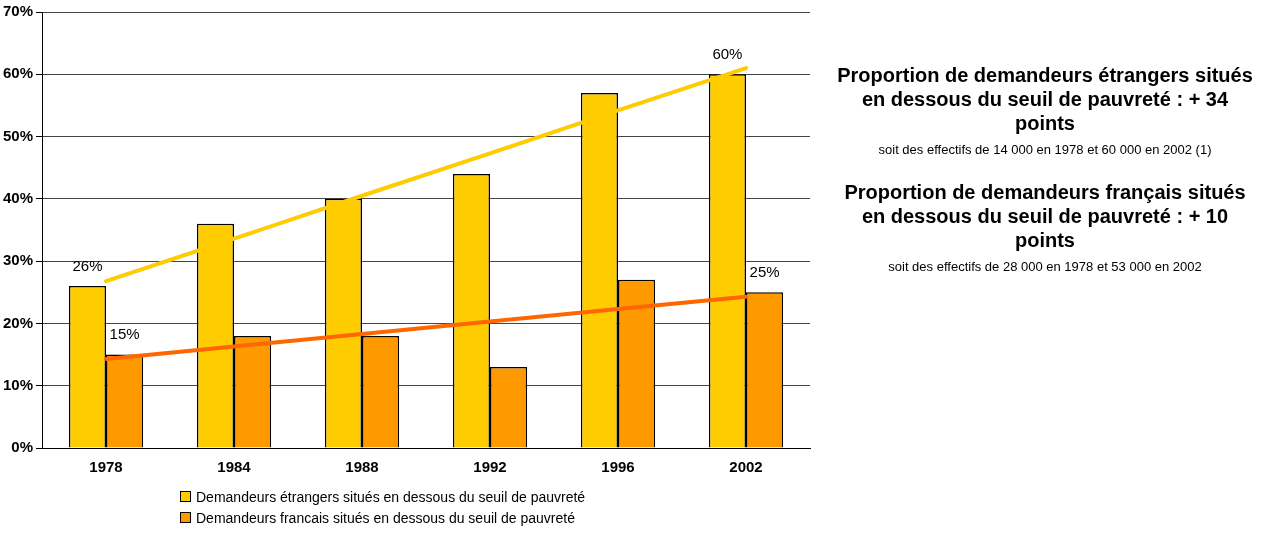  I want to click on y-tick-label: 60%, so click(18, 73).